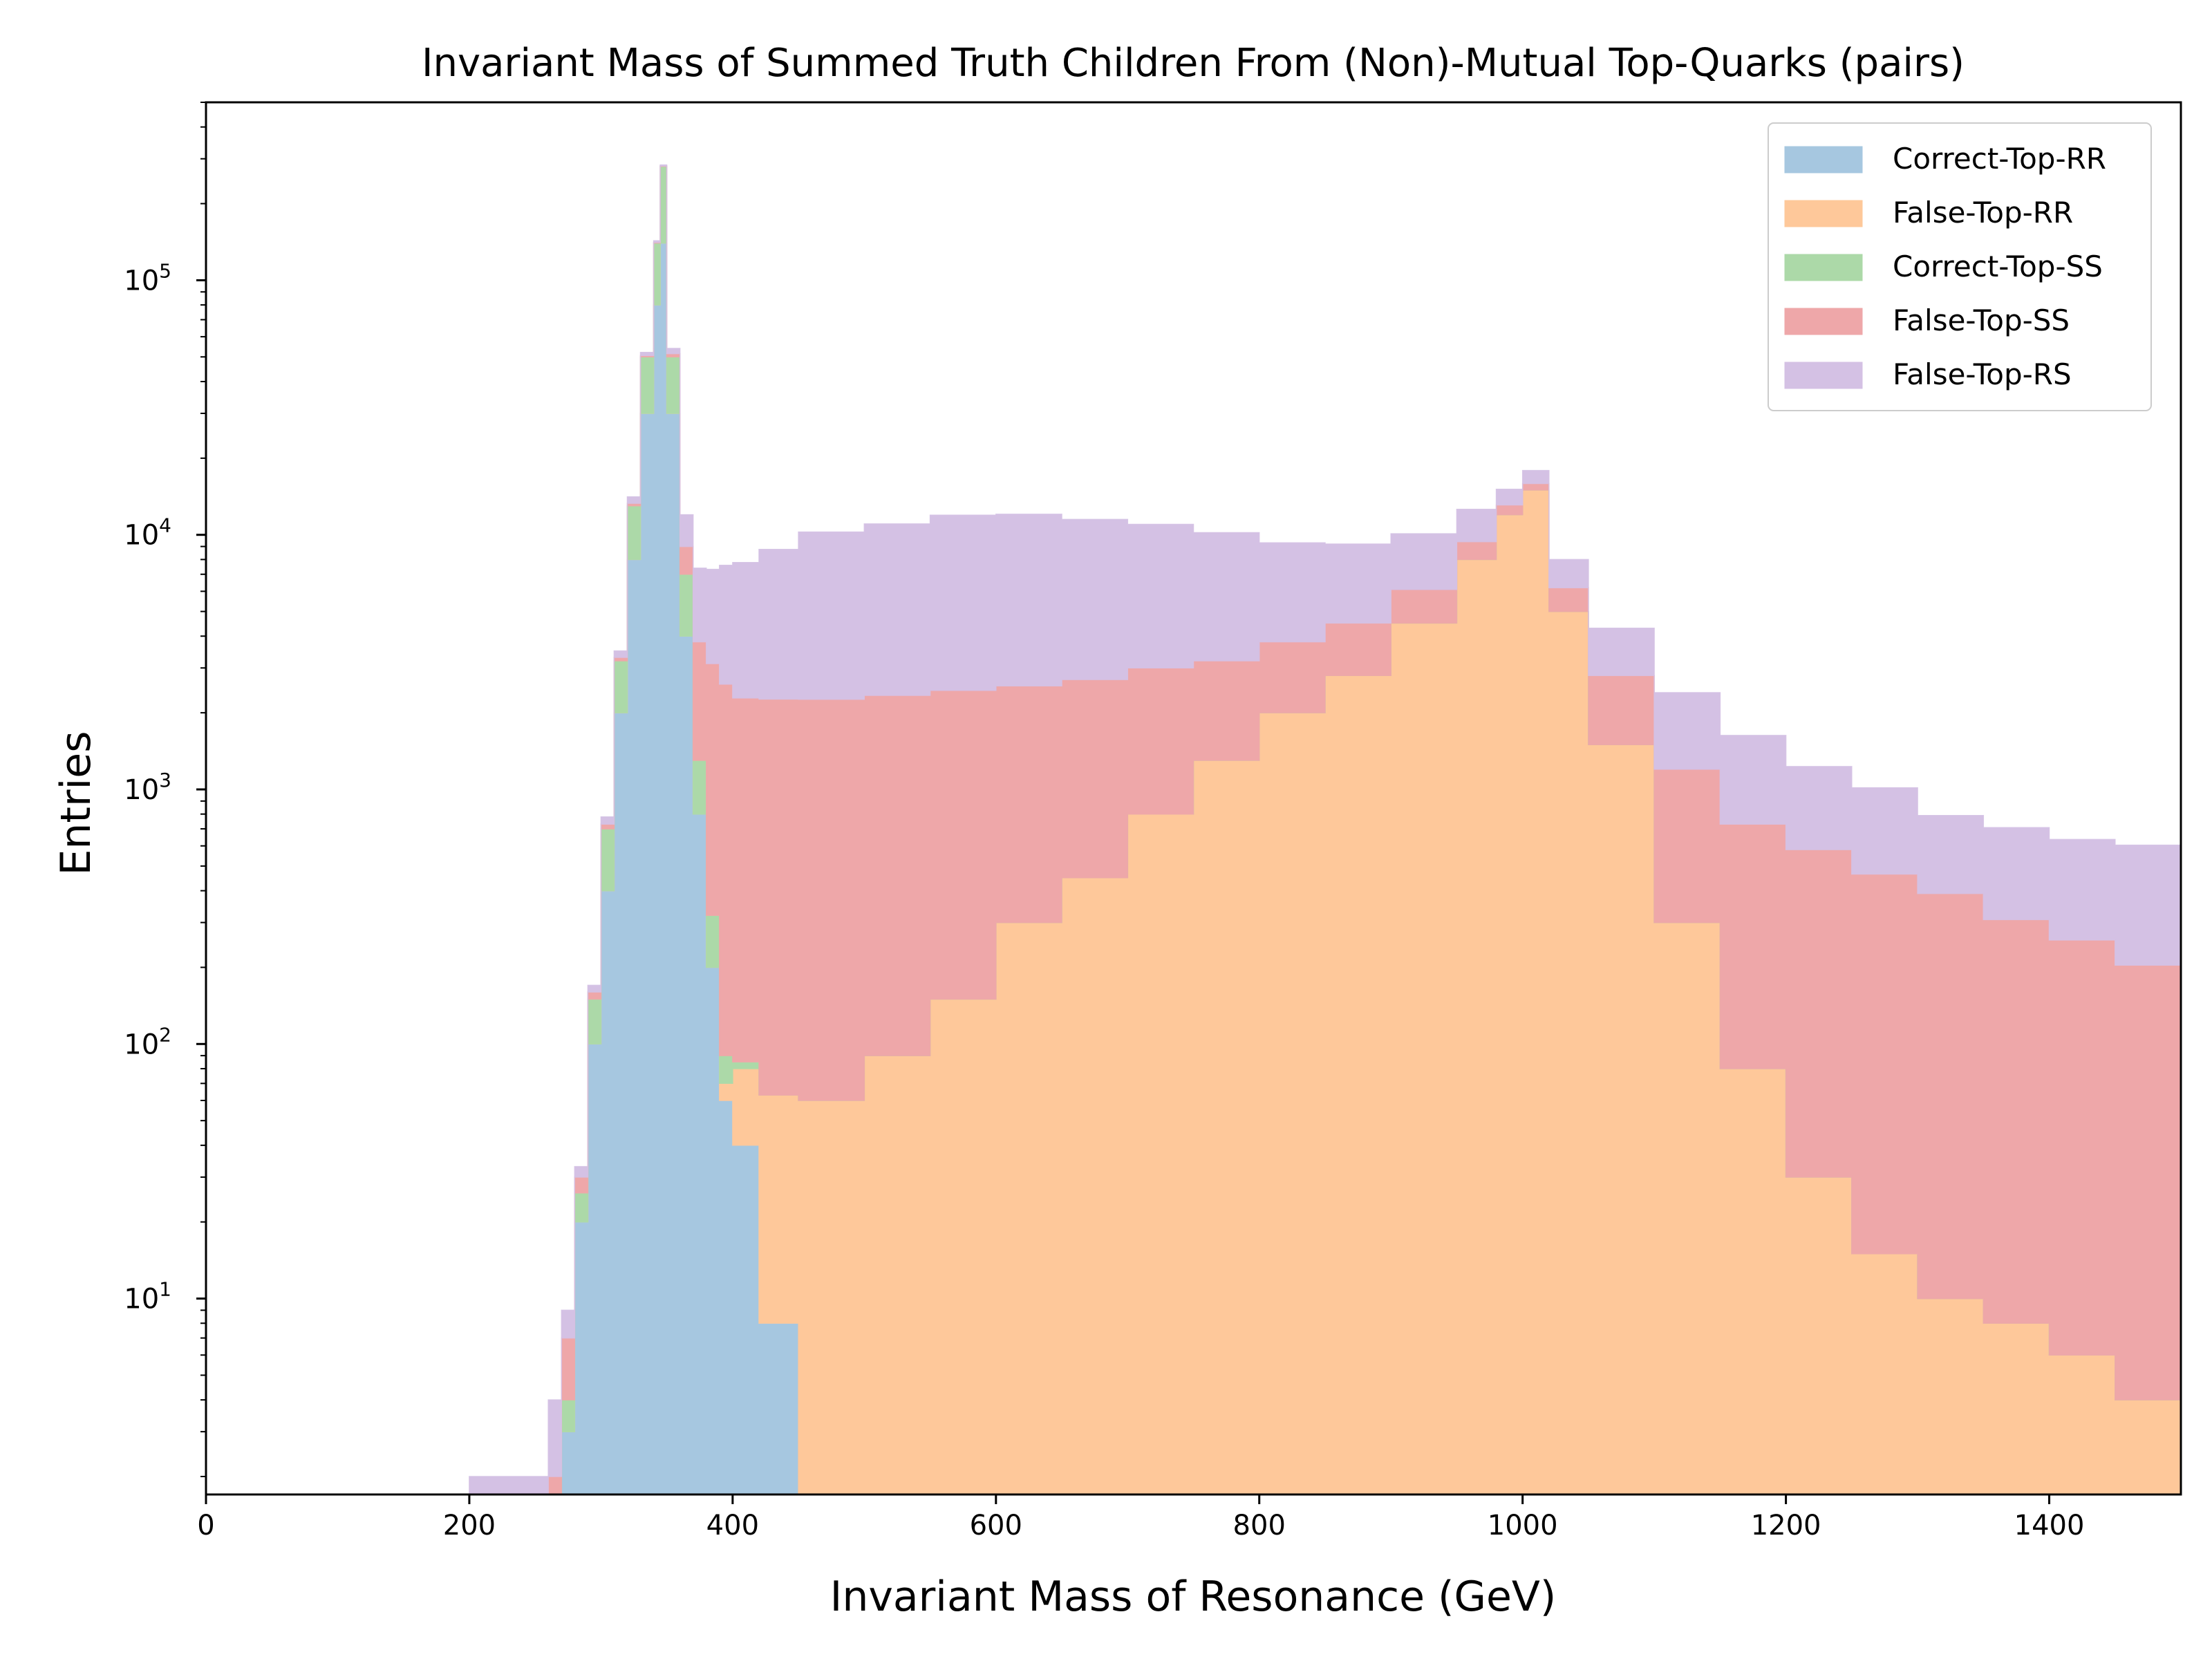  Describe the element at coordinates (147, 533) in the screenshot. I see `y-tick-label: 10⁴` at that location.